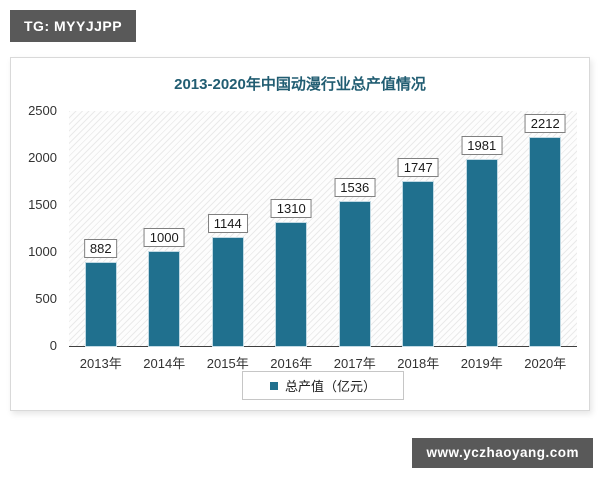 Image resolution: width=600 pixels, height=480 pixels. Describe the element at coordinates (273, 385) in the screenshot. I see `legend-swatch-icon` at that location.